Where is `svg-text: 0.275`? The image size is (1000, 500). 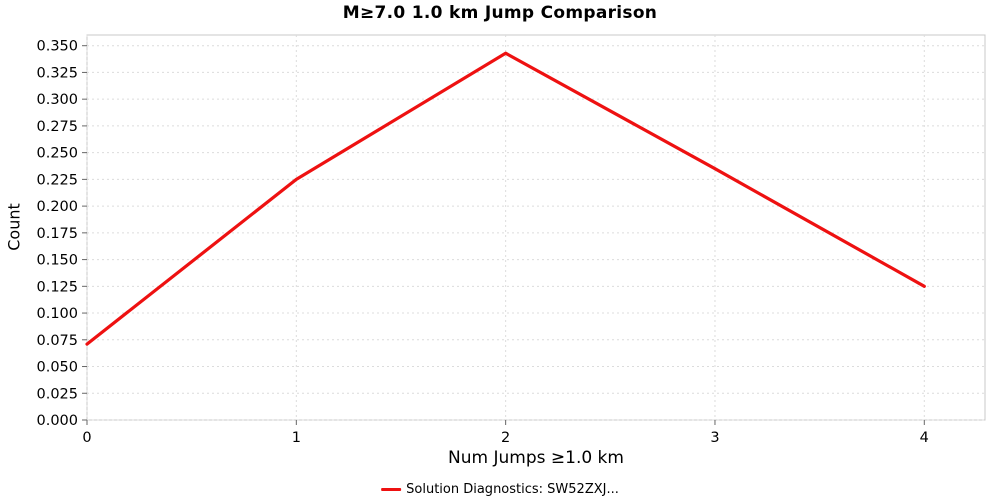 svg-text: 0.275 is located at coordinates (57, 127).